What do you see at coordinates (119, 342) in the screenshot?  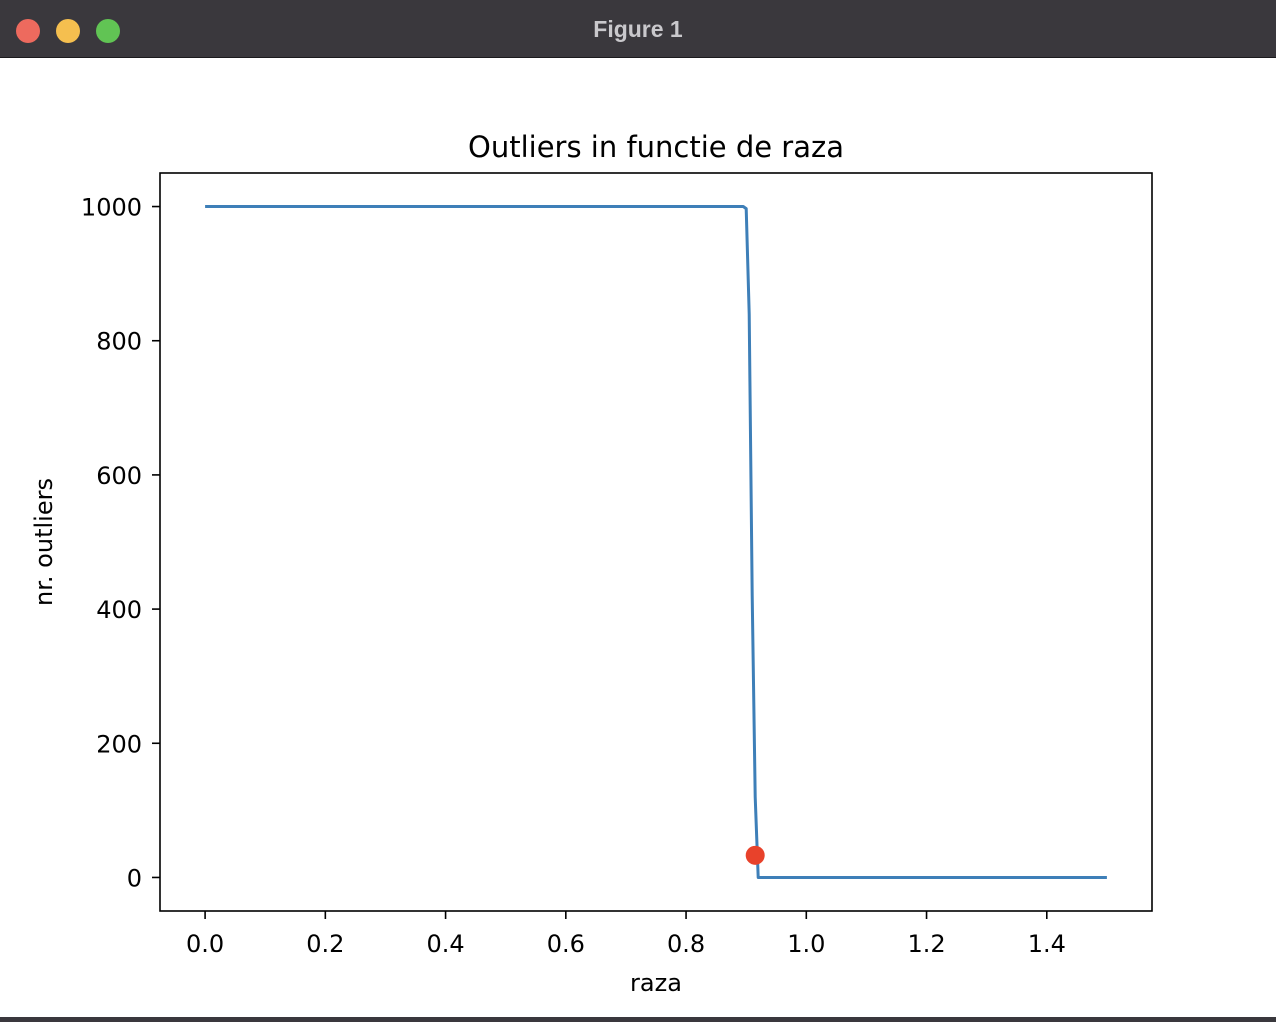 I see `y-tick-label: 800` at bounding box center [119, 342].